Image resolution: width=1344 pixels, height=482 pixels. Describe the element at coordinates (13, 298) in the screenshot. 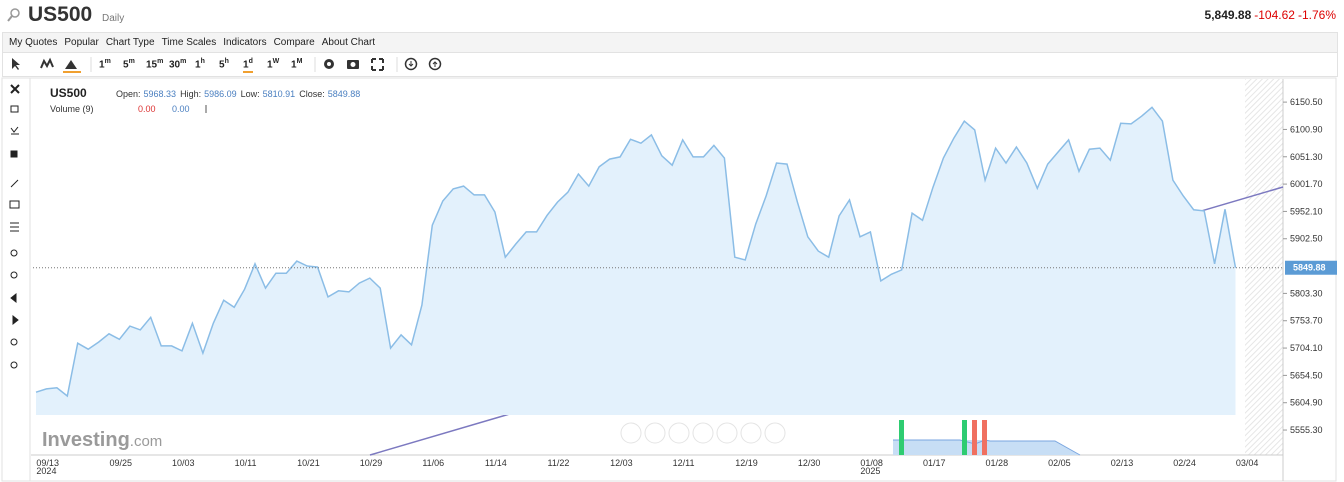

I see `back-tool` at that location.